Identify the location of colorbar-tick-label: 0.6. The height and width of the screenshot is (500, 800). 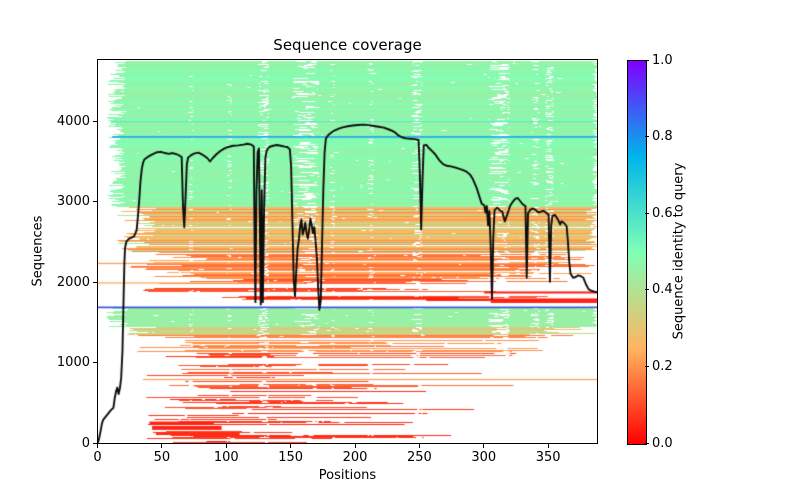
(662, 213).